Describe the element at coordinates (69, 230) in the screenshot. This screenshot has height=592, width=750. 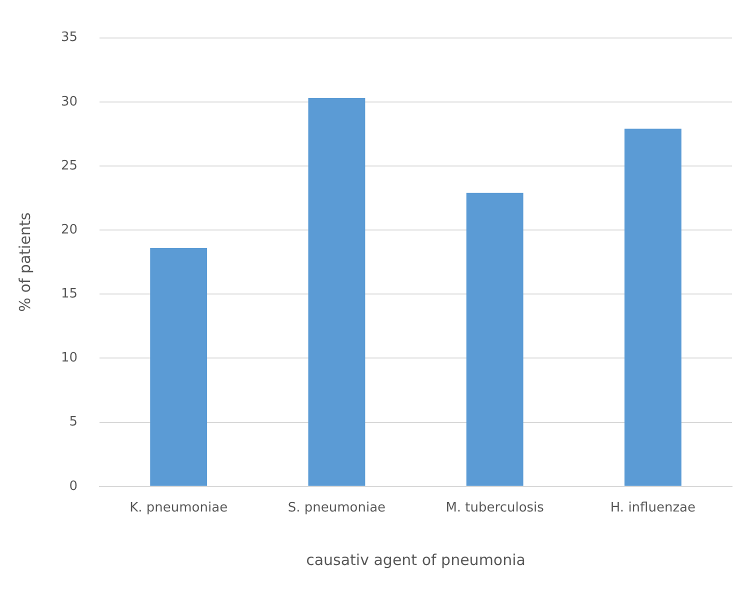
I see `y-tick-label: 20` at that location.